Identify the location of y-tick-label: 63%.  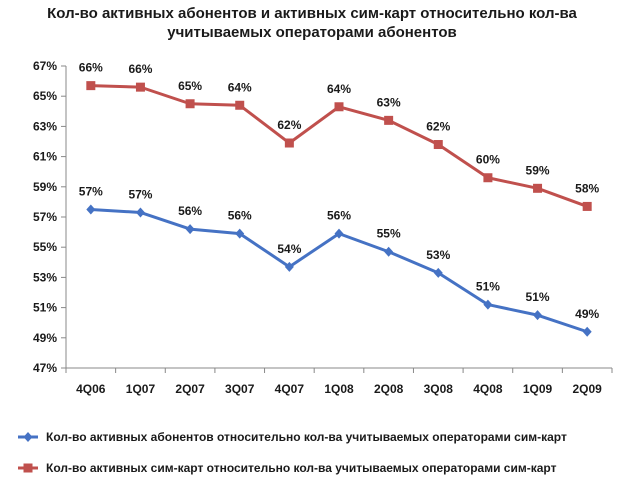
(45, 126).